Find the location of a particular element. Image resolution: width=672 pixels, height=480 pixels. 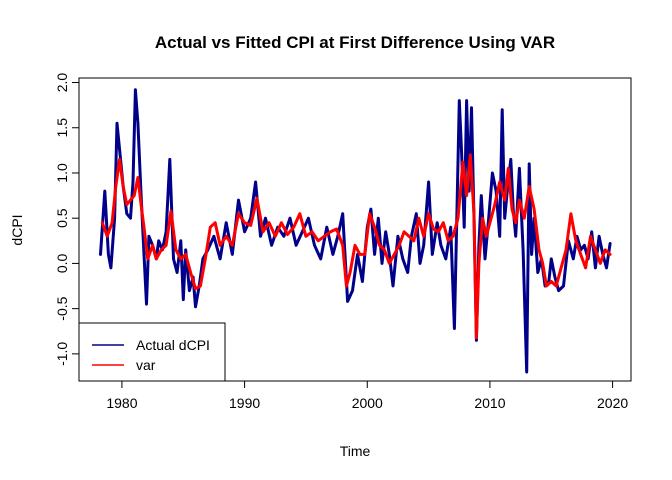

y-tick-label: -1.0 is located at coordinates (62, 354).